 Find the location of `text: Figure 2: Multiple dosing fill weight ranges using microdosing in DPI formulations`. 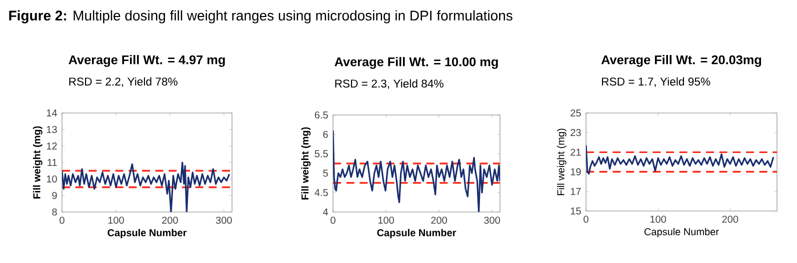

text: Figure 2: Multiple dosing fill weight ranges using microdosing in DPI formulations is located at coordinates (260, 17).